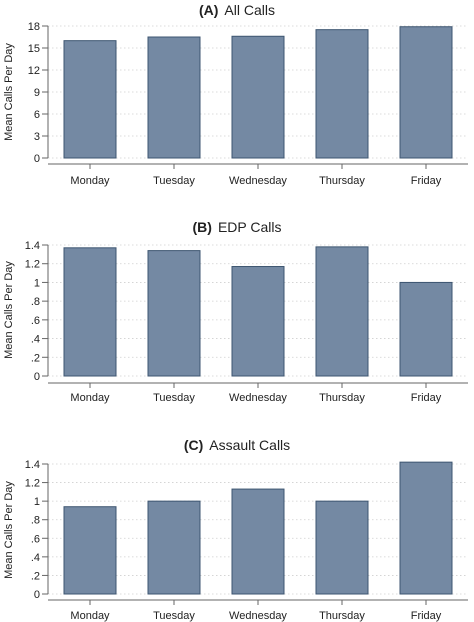 The image size is (474, 622). Describe the element at coordinates (37, 115) in the screenshot. I see `y-tick-label: 6` at that location.